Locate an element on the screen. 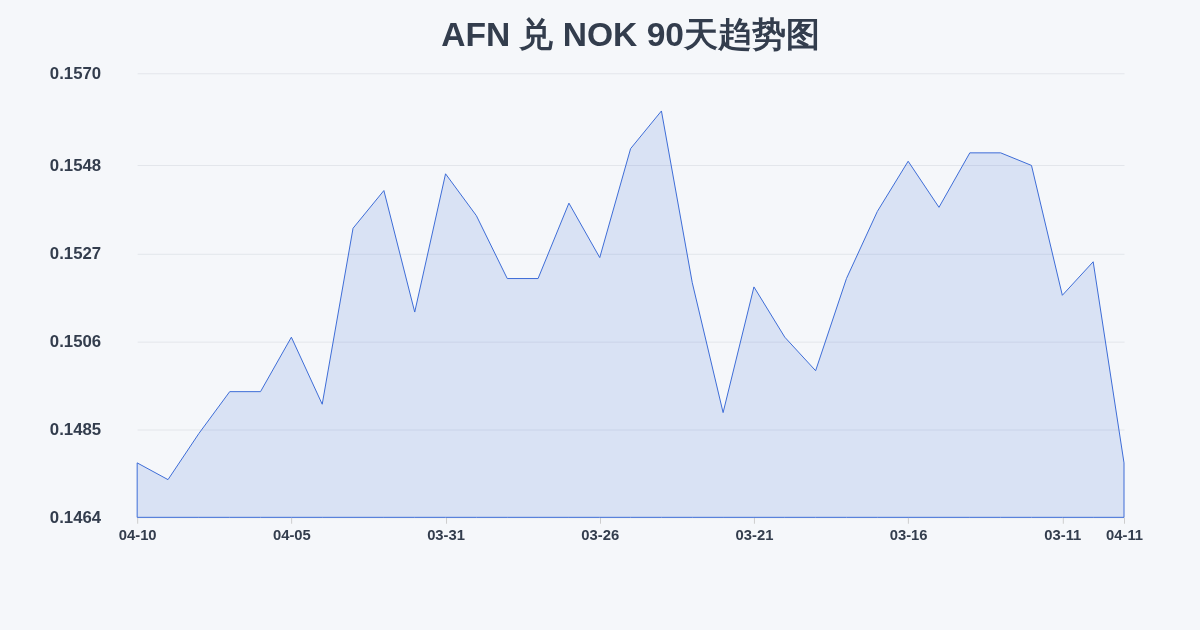  x-tick-label: 03-11 is located at coordinates (1063, 534).